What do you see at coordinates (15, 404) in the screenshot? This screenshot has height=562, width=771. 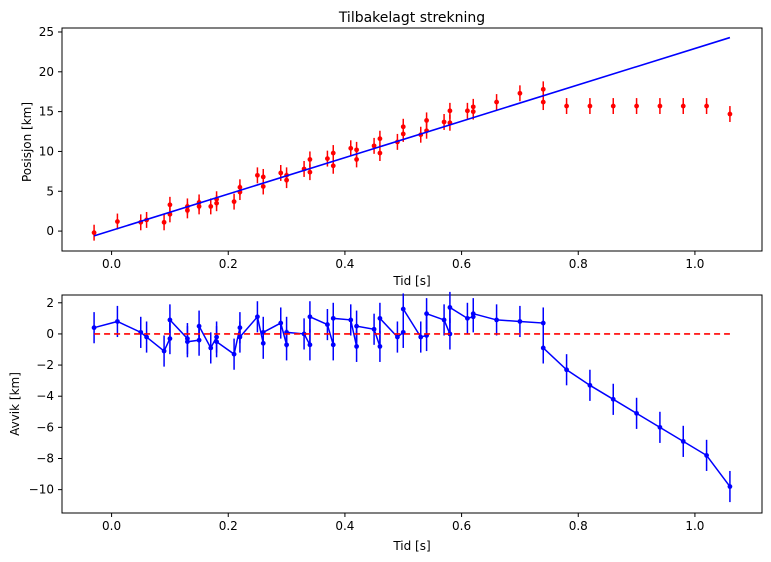 I see `y-axis-label: Avvik [km]` at bounding box center [15, 404].